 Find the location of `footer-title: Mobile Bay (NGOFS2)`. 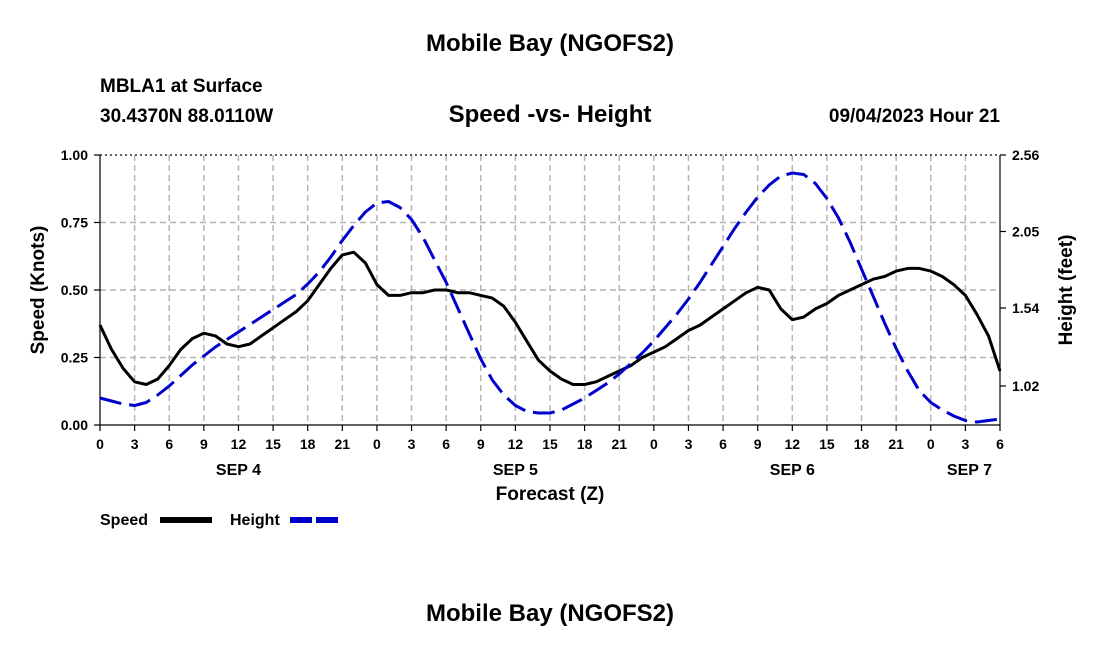

footer-title: Mobile Bay (NGOFS2) is located at coordinates (550, 613).